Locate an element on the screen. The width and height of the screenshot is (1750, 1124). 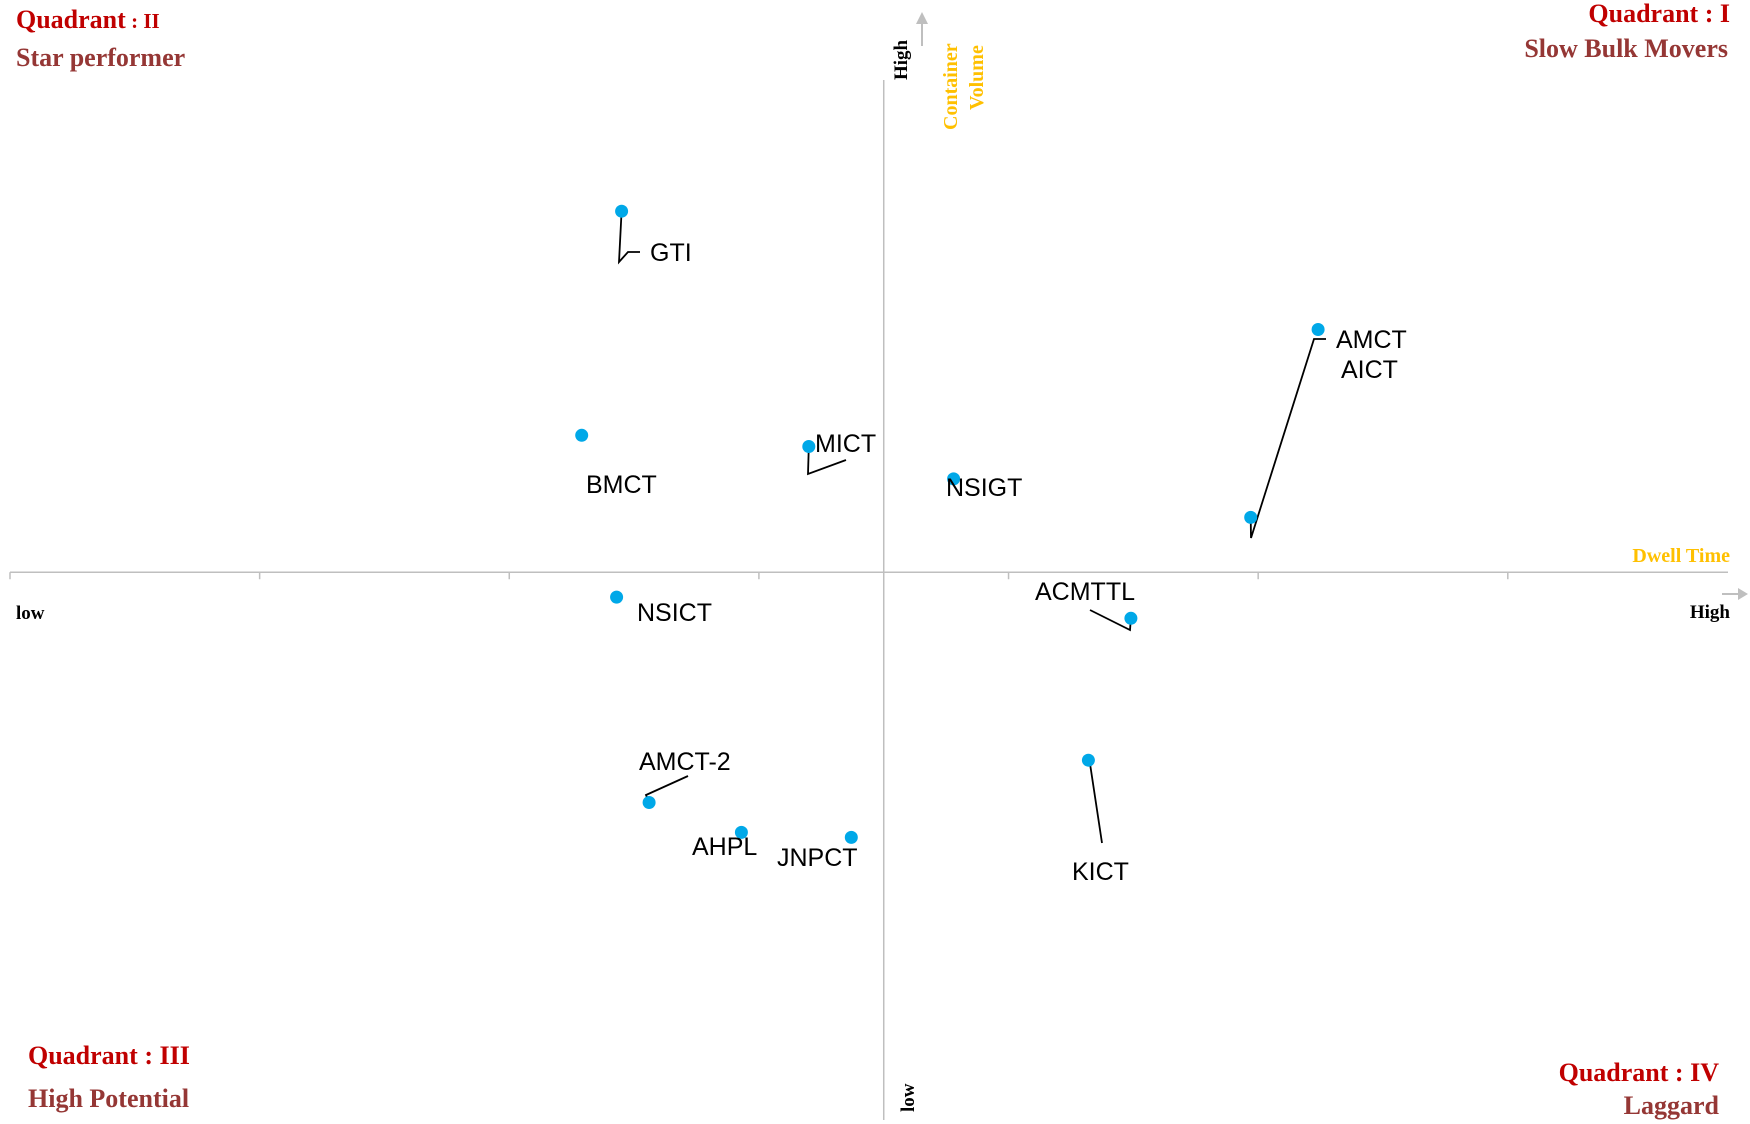
quadrant-iv-heading-word: Quadrant is located at coordinates (1614, 1072).